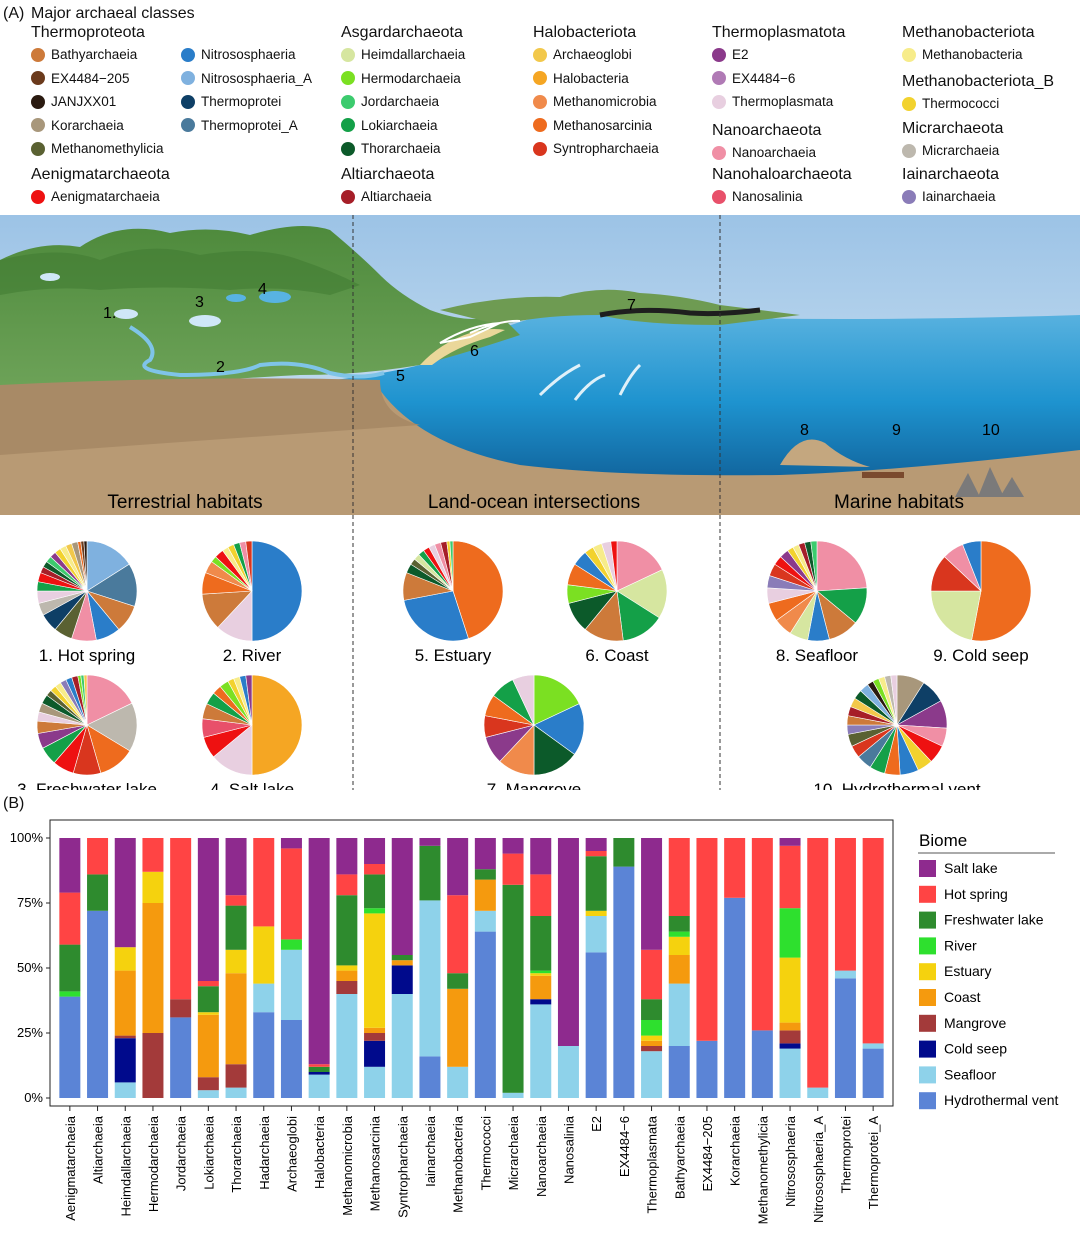 The height and width of the screenshot is (1237, 1080). What do you see at coordinates (291, 1154) in the screenshot?
I see `x-tick-label: Archaeoglobi` at bounding box center [291, 1154].